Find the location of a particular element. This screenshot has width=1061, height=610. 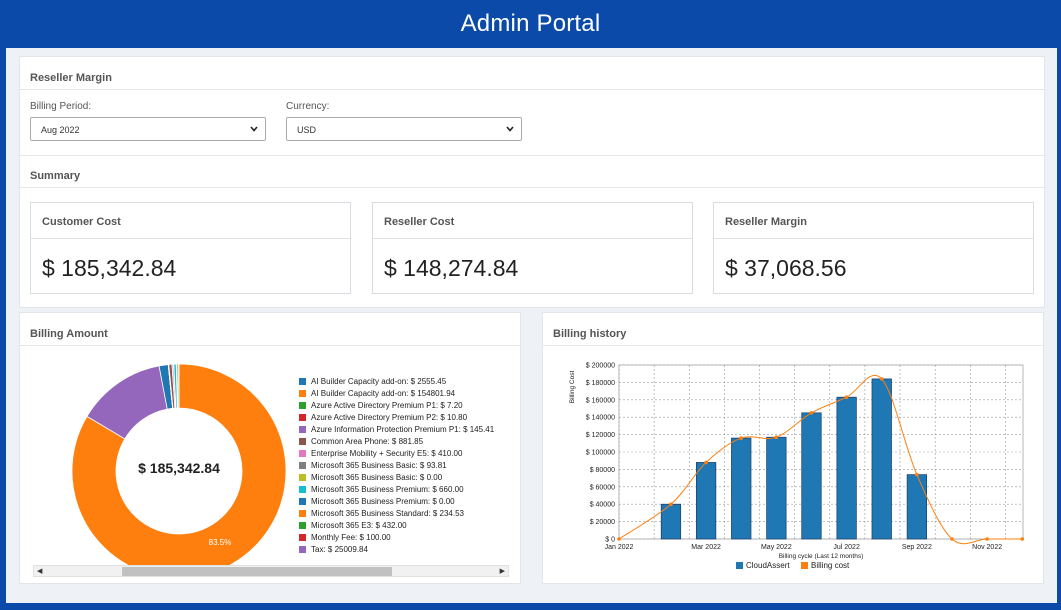

legend-item: Common Area Phone: $ 881.85 is located at coordinates (401, 441).